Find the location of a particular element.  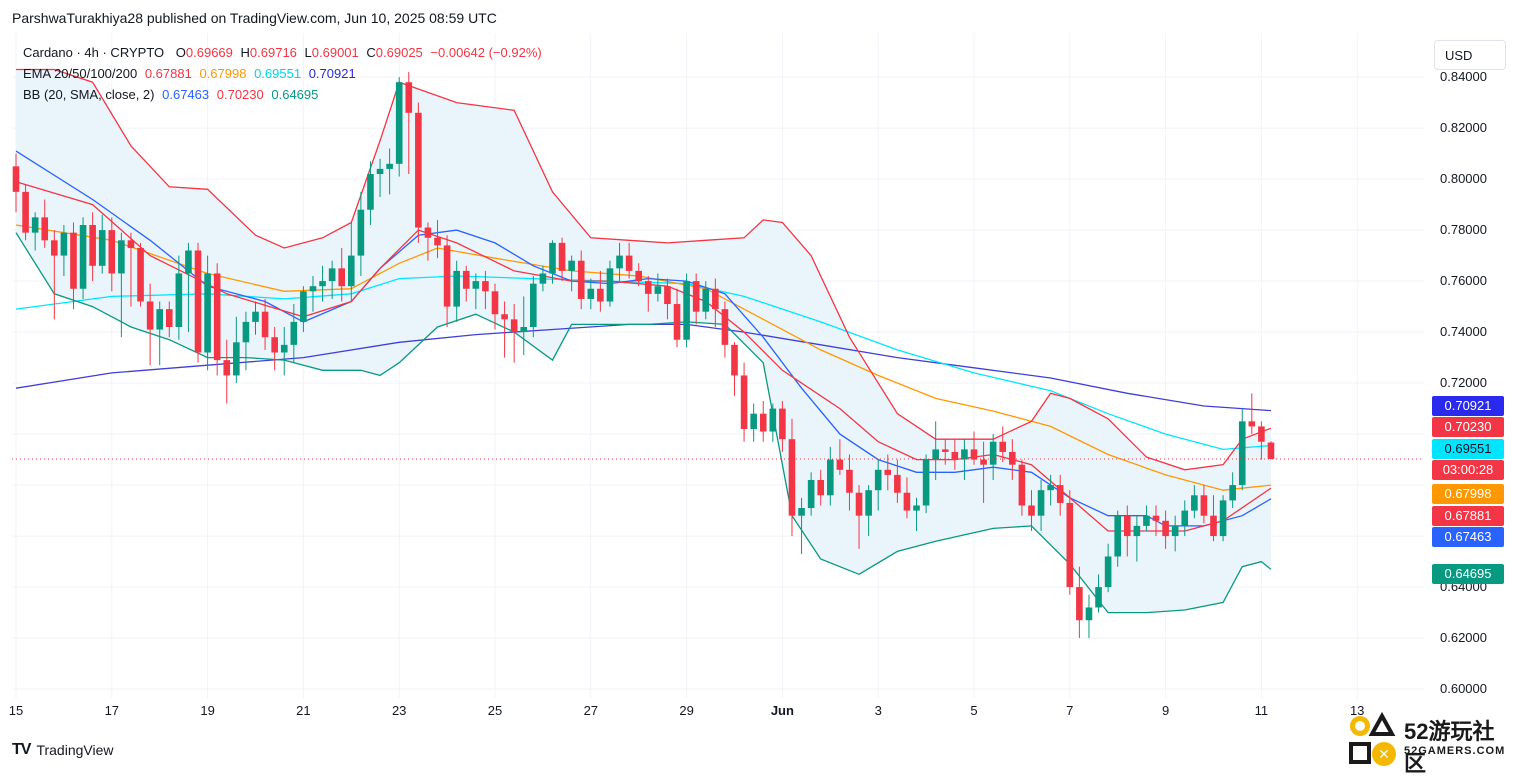

currency-selector: USD is located at coordinates (1470, 55).